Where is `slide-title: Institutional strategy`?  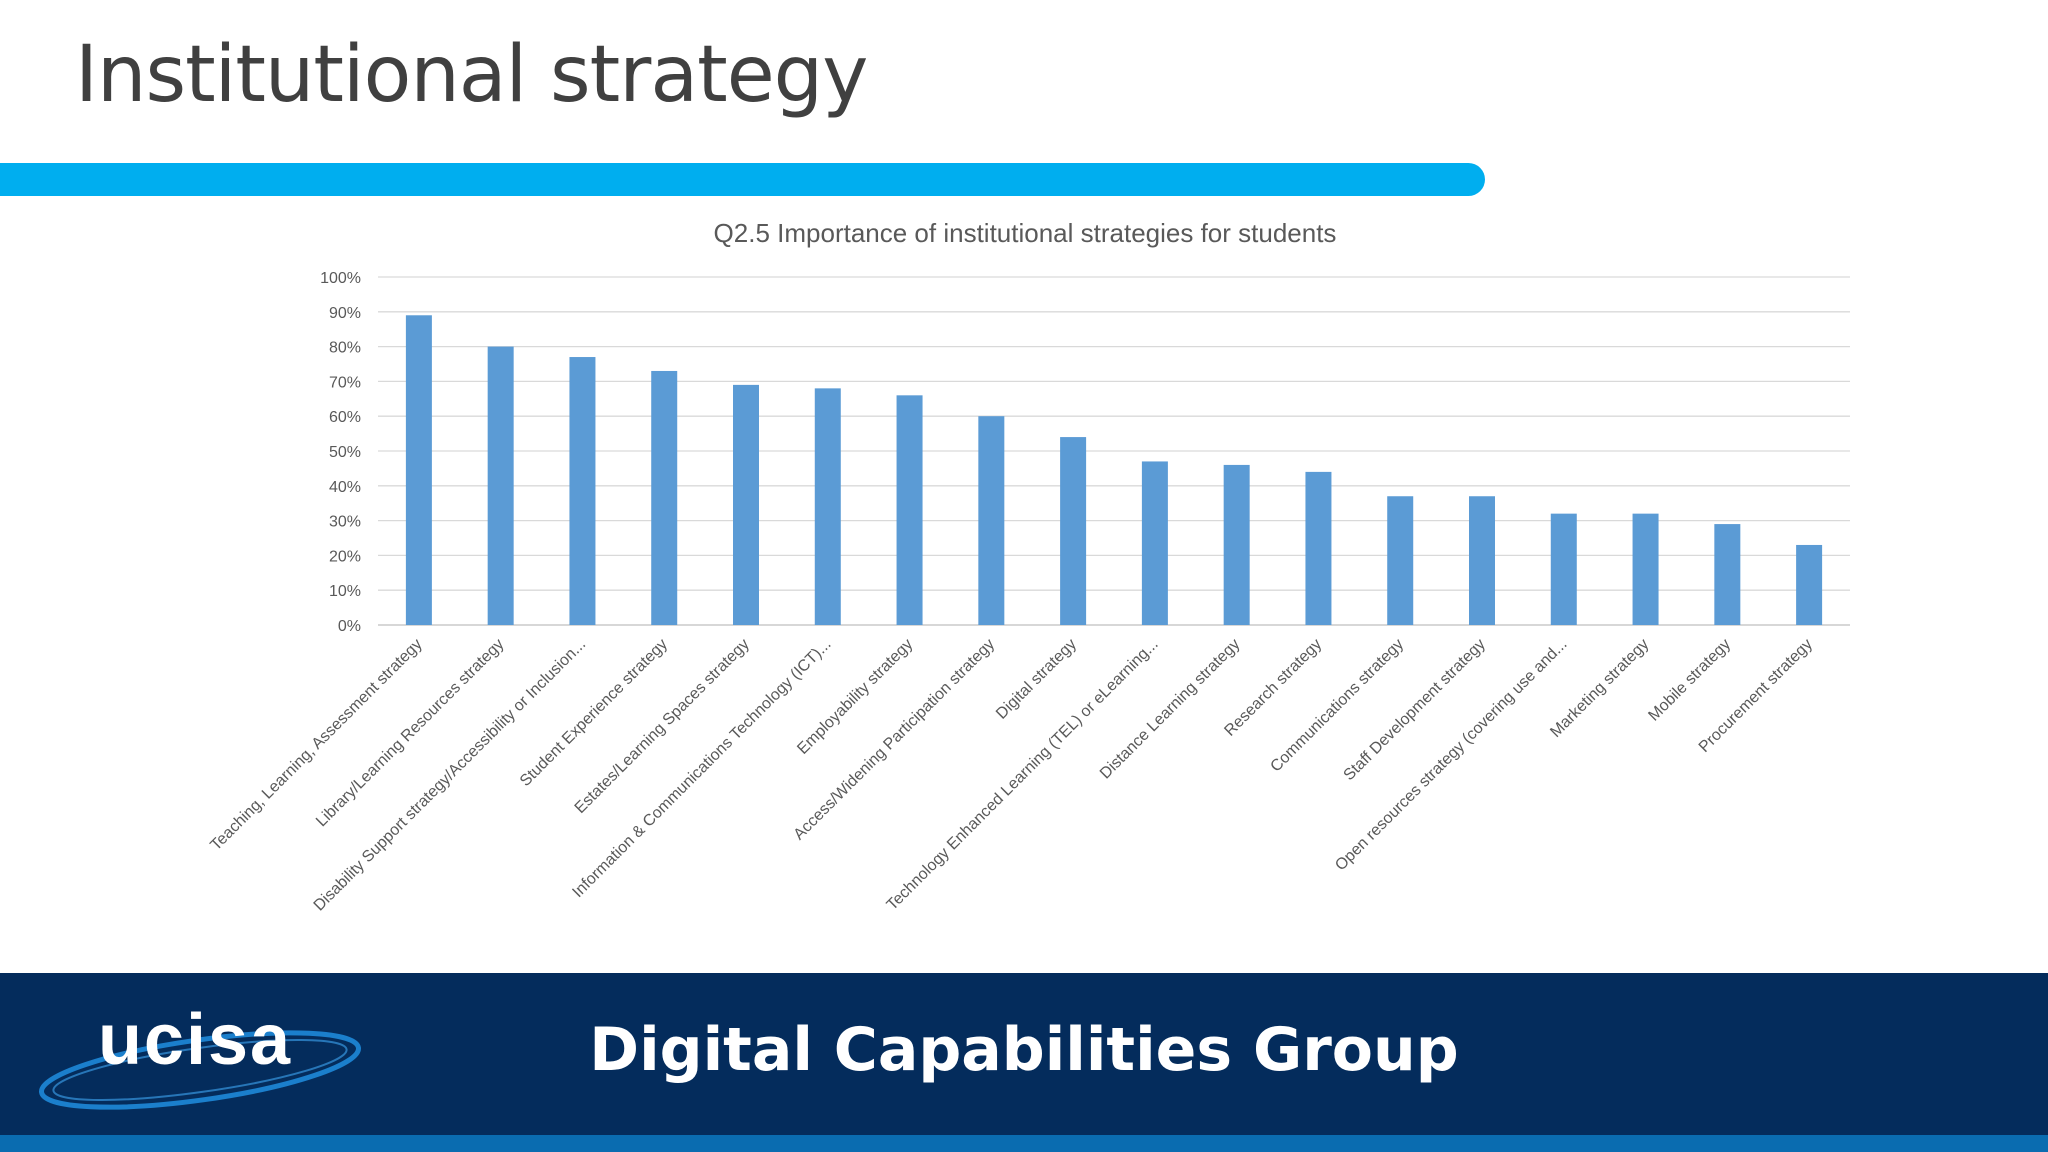 slide-title: Institutional strategy is located at coordinates (471, 75).